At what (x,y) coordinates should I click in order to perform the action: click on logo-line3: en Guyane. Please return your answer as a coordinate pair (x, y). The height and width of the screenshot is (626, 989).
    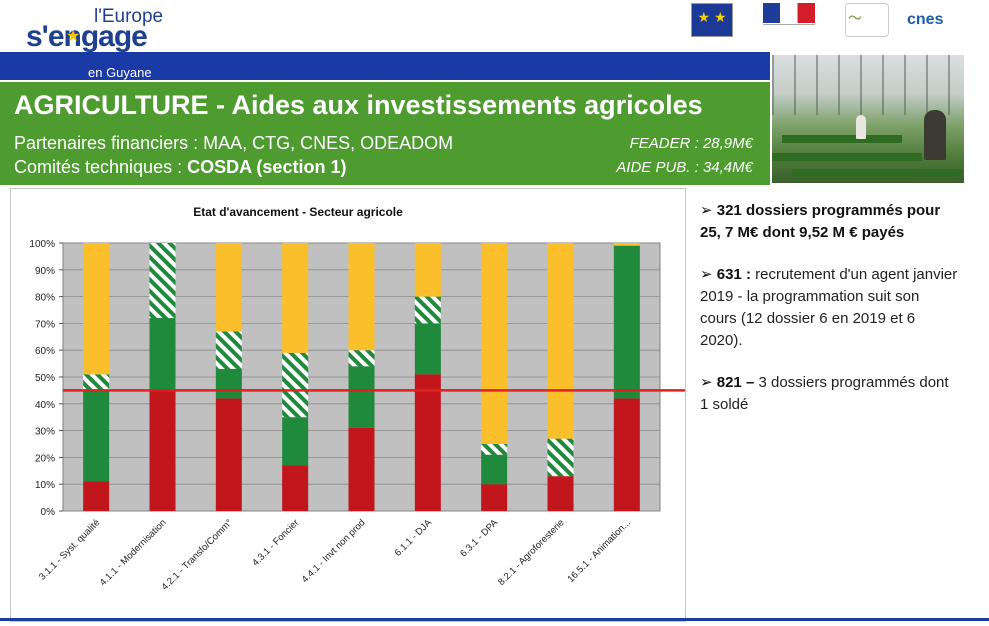
    Looking at the image, I should click on (120, 72).